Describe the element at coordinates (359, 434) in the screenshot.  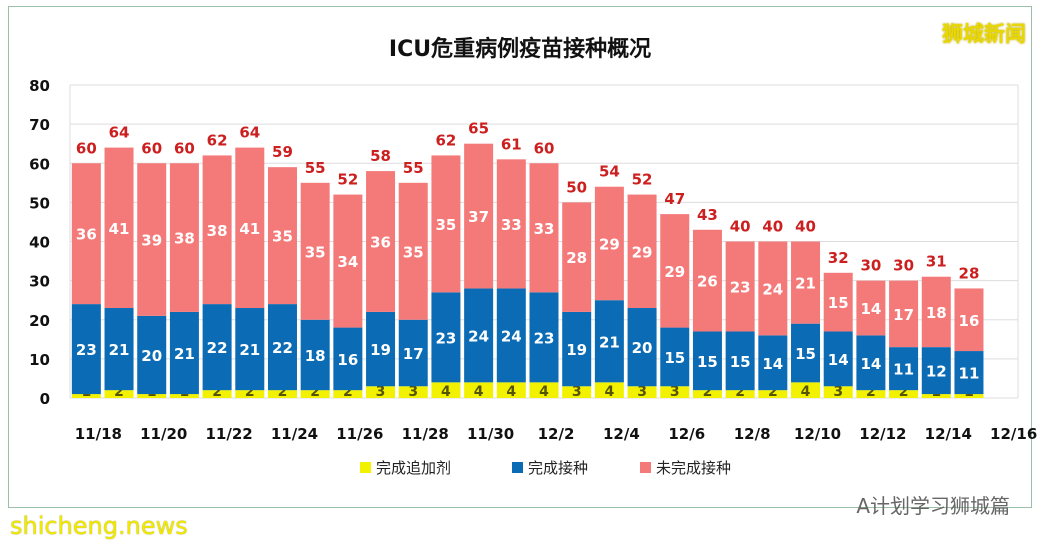
I see `x-tick-label: 11/26` at that location.